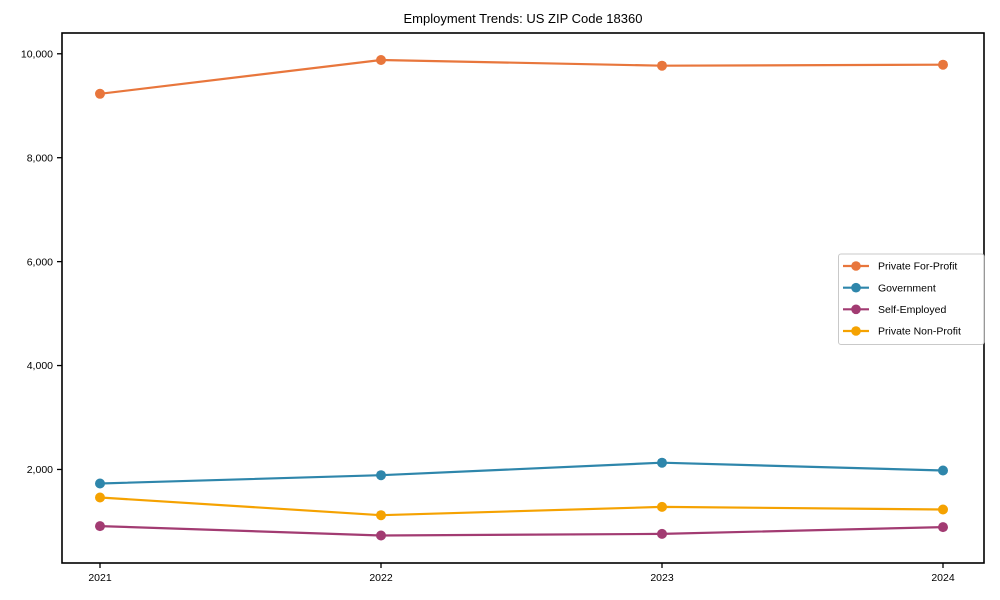 The image size is (1000, 600). I want to click on marker-private-non-profit-2023, so click(662, 506).